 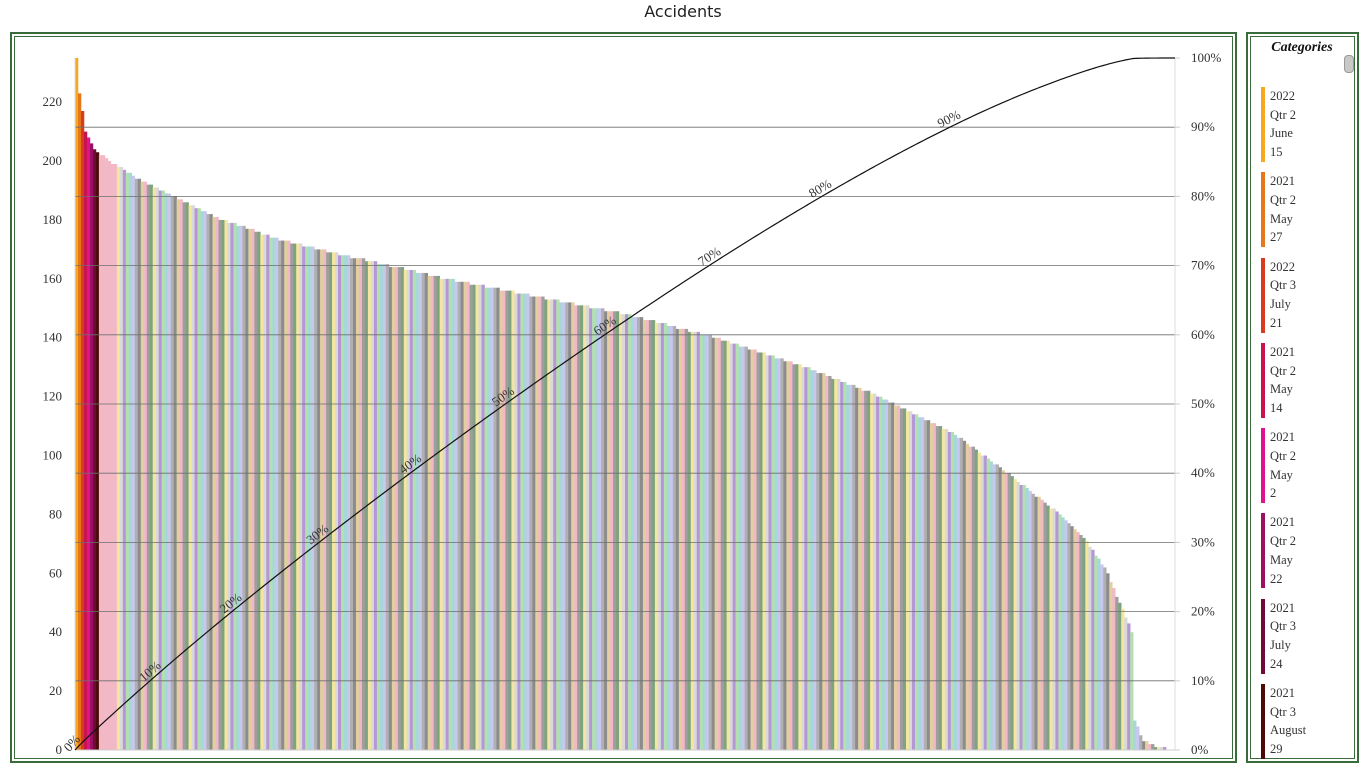 I want to click on legend-item: 2021 Qtr 3 July 24, so click(x=1302, y=641).